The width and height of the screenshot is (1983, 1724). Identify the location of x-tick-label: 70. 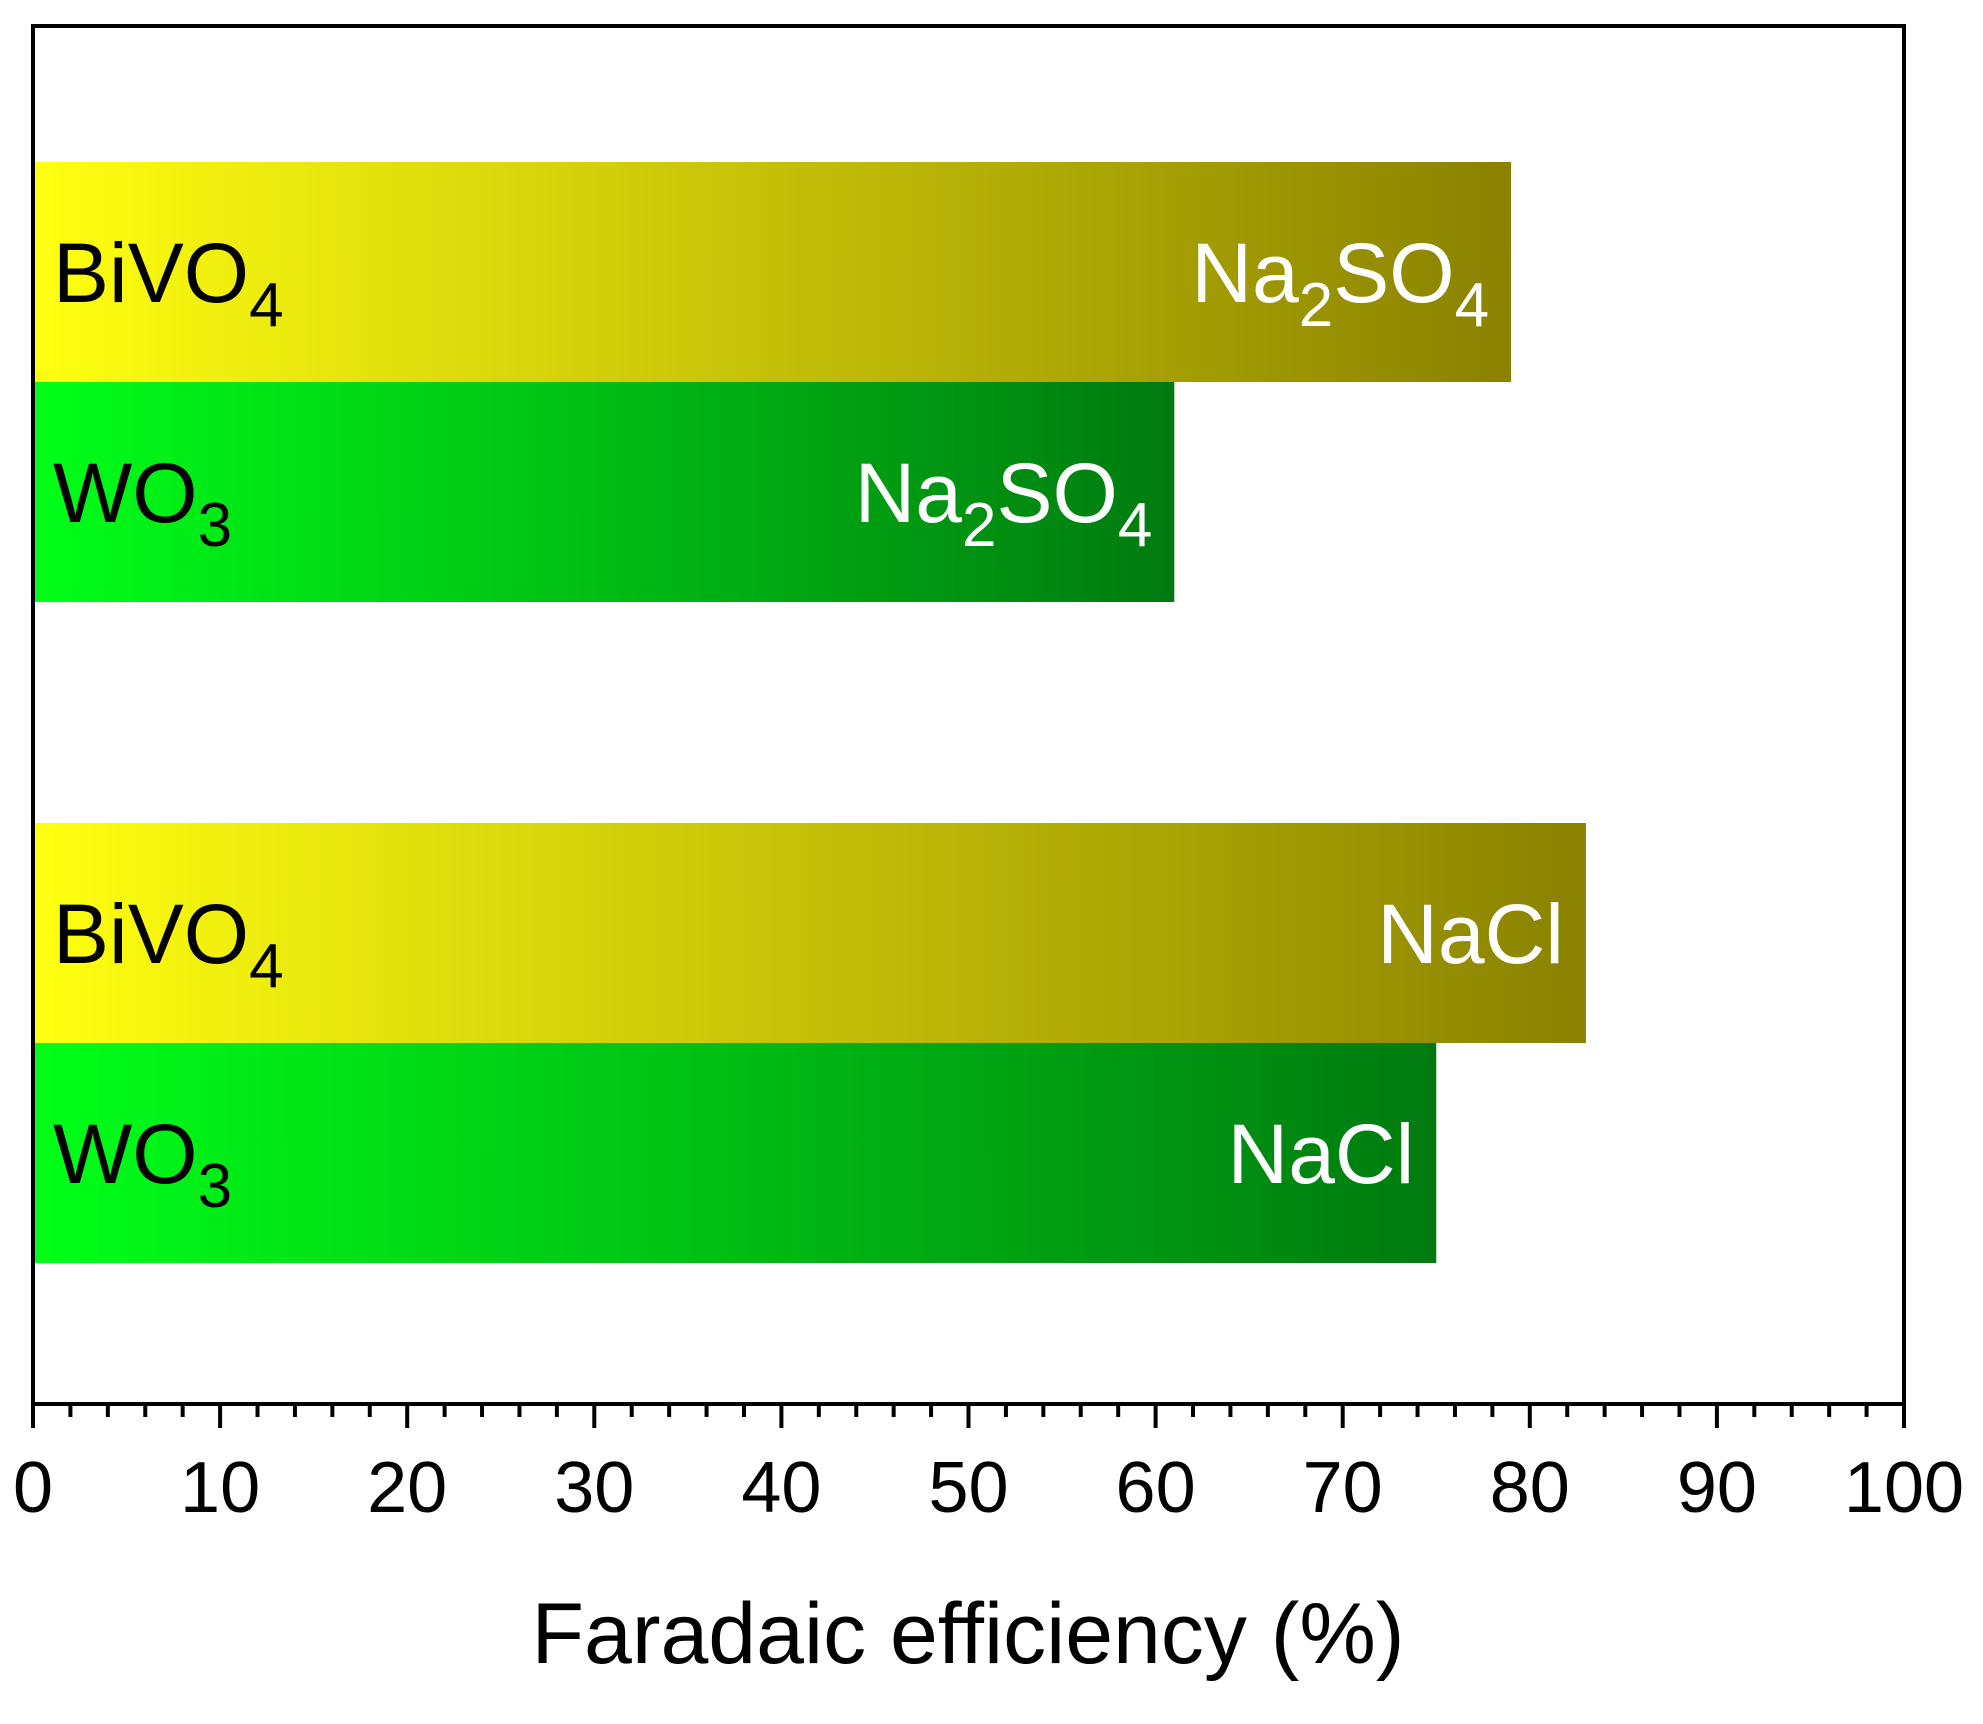
(1343, 1488).